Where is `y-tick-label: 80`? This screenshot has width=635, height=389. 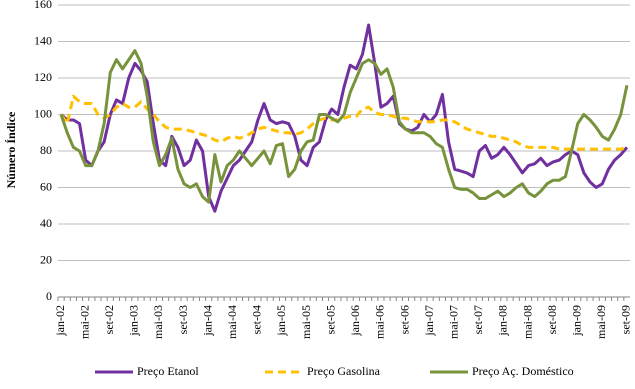
y-tick-label: 80 is located at coordinates (46, 150).